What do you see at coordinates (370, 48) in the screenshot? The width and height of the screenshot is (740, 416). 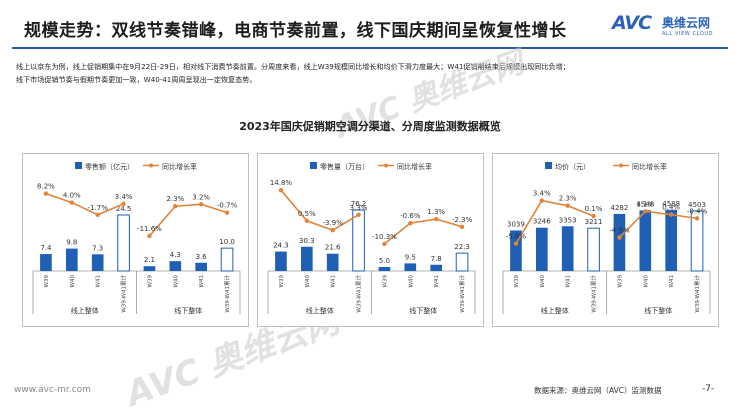 I see `title-rule` at bounding box center [370, 48].